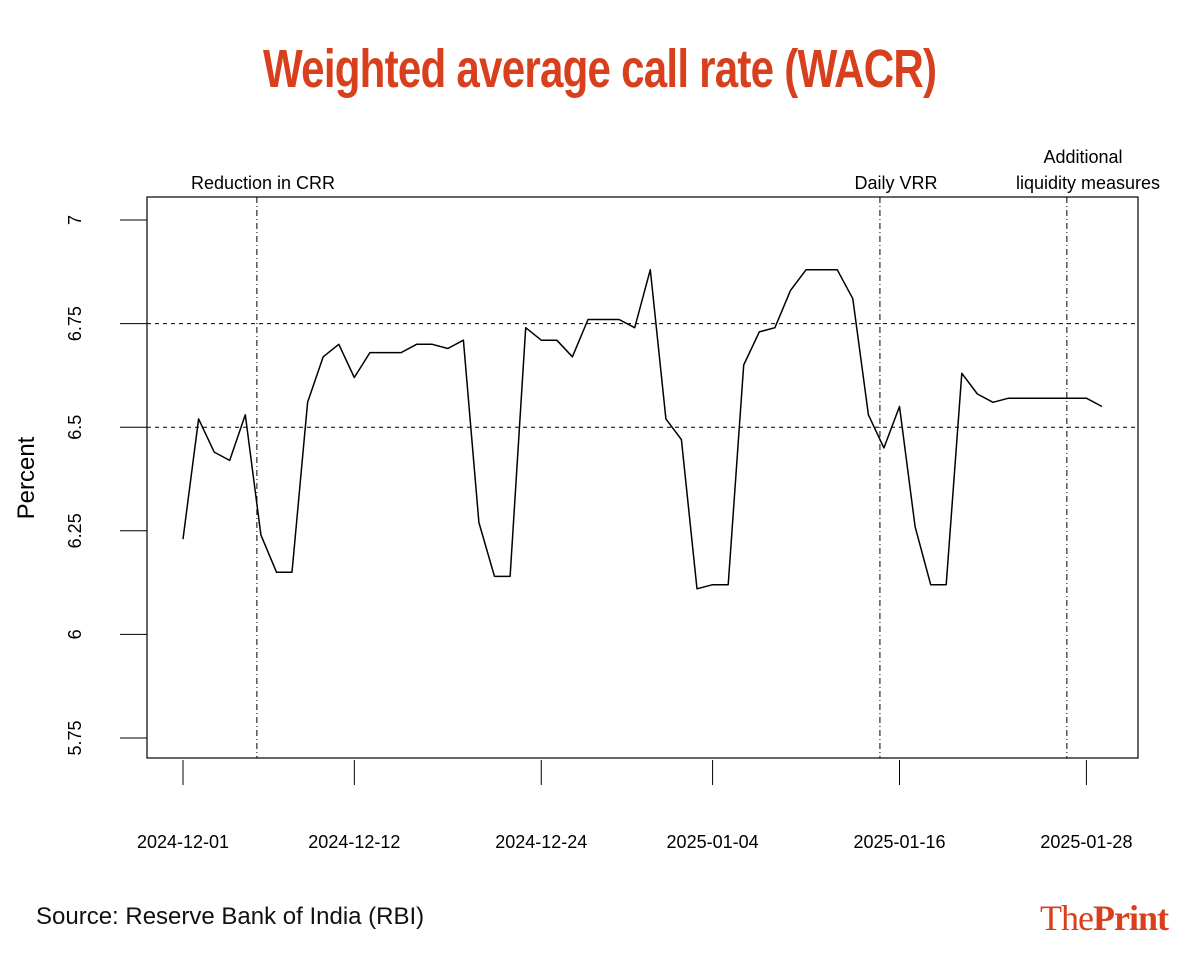 The image size is (1200, 967). Describe the element at coordinates (75, 427) in the screenshot. I see `y-tick-label-3: 6.5` at that location.